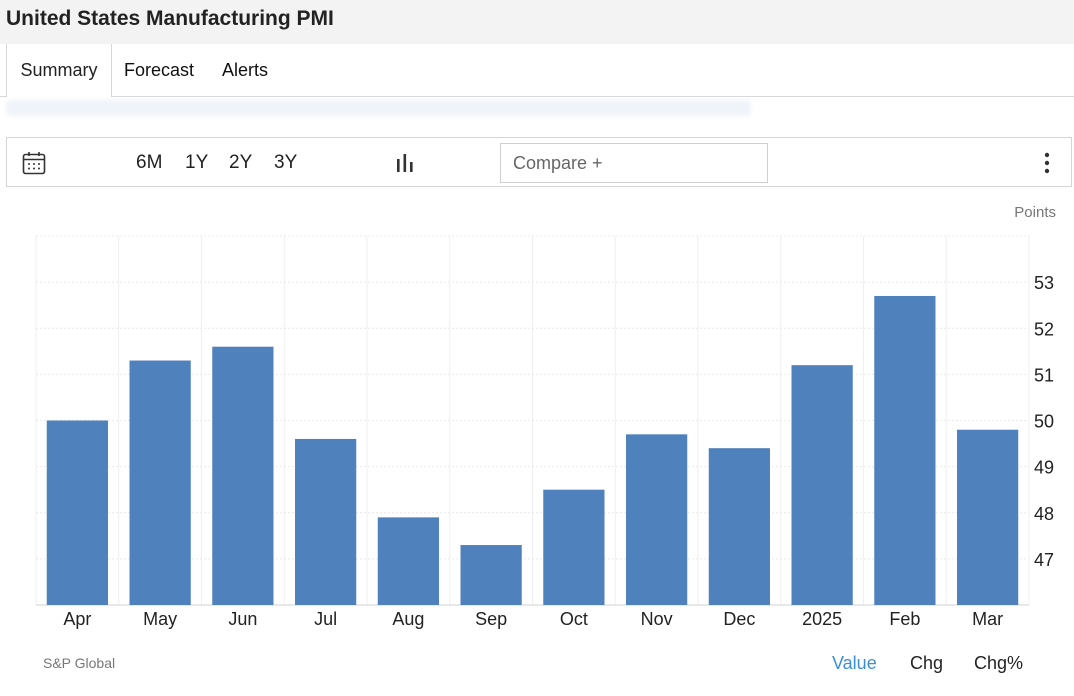 The image size is (1074, 696). I want to click on y-axis-unit-label: Points, so click(1035, 212).